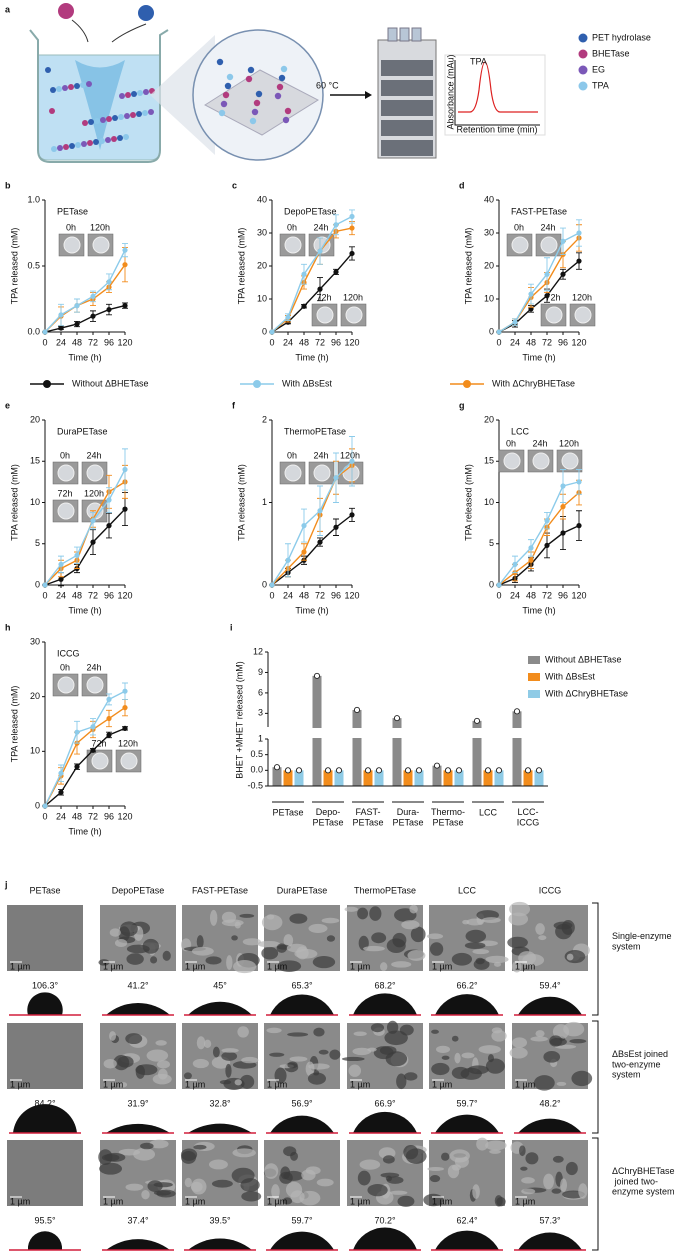 The height and width of the screenshot is (1253, 685). What do you see at coordinates (489, 461) in the screenshot?
I see `y-tick-label: 15` at bounding box center [489, 461].